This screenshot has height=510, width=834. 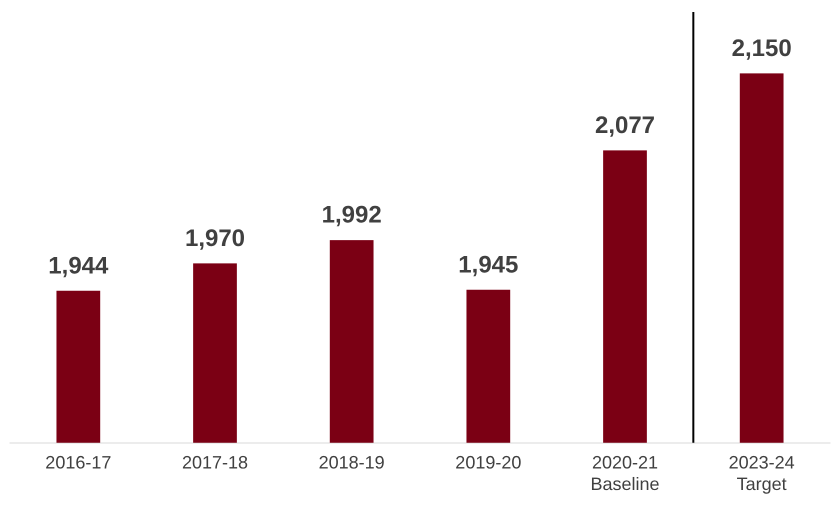 What do you see at coordinates (78, 462) in the screenshot?
I see `x-tick-label: 2016-17` at bounding box center [78, 462].